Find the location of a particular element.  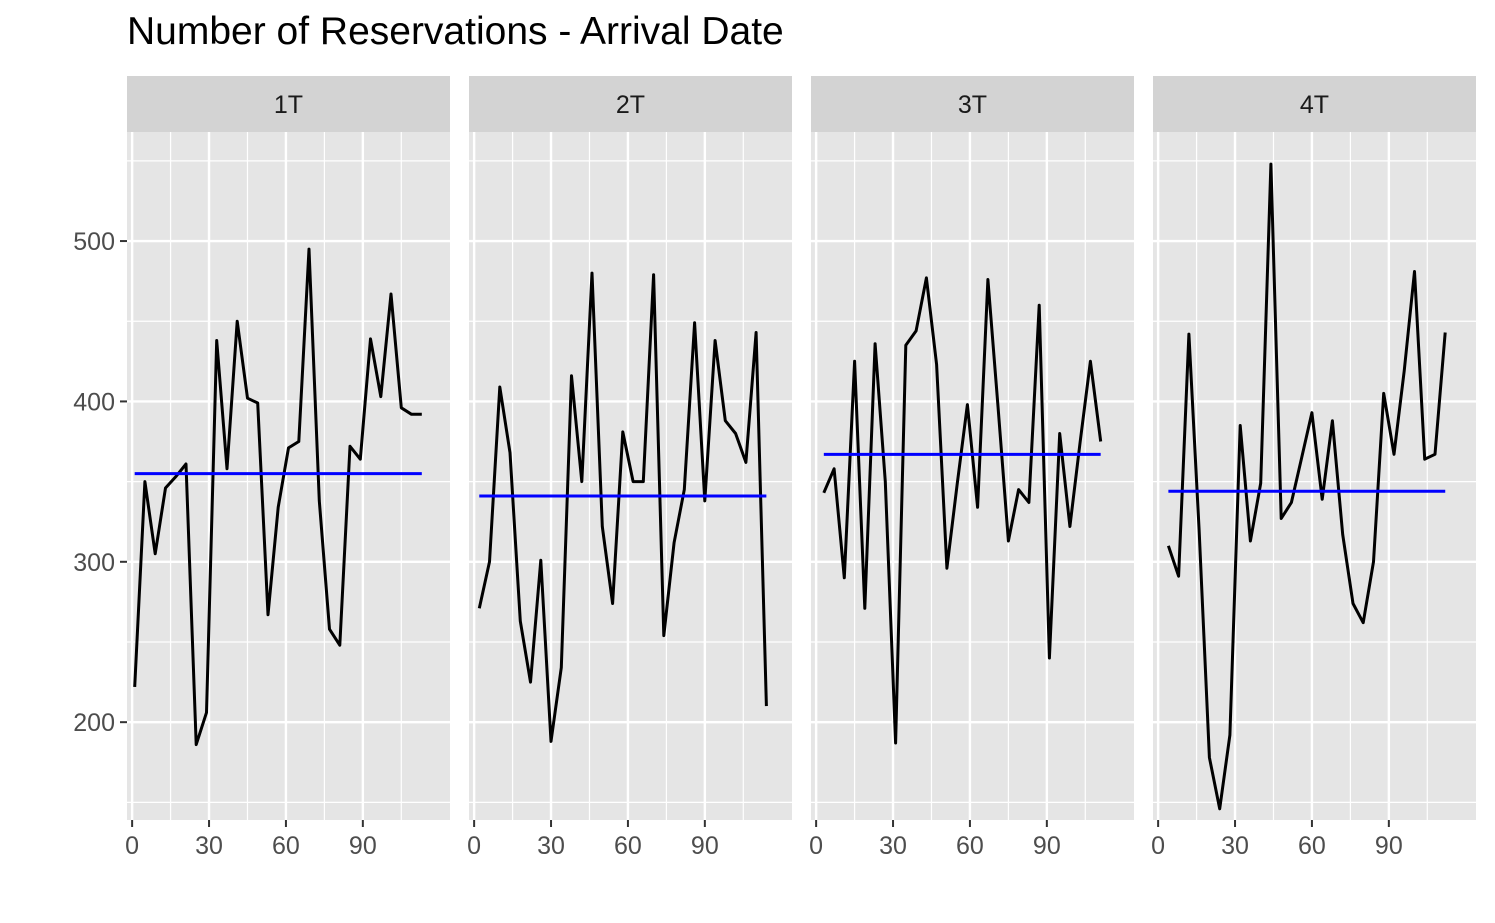

y-tick-label: 200 is located at coordinates (94, 723).